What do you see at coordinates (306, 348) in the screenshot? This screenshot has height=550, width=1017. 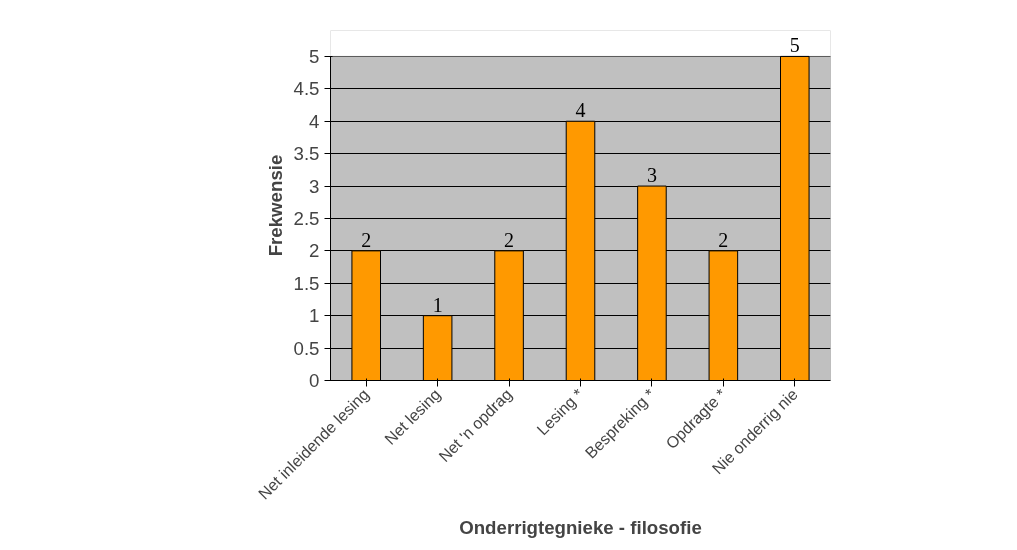 I see `y-tick-label: 0.5` at bounding box center [306, 348].